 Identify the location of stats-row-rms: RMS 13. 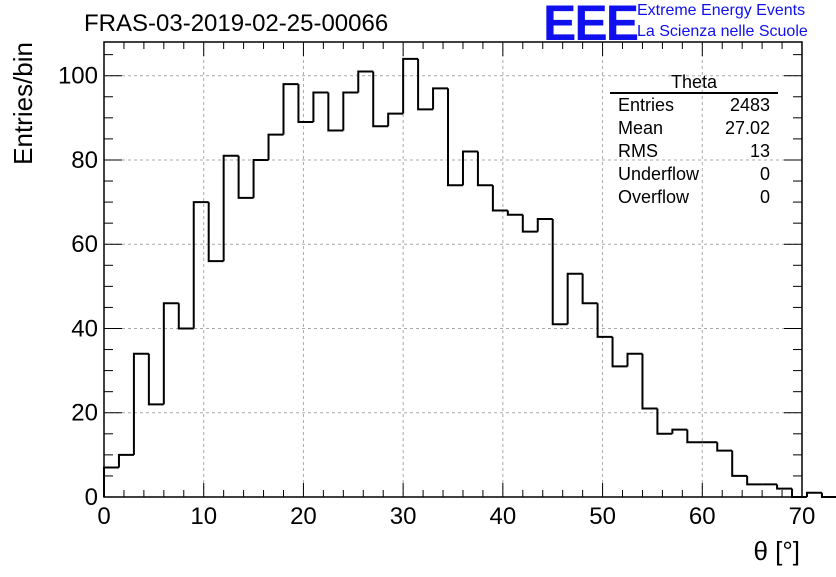
(694, 151).